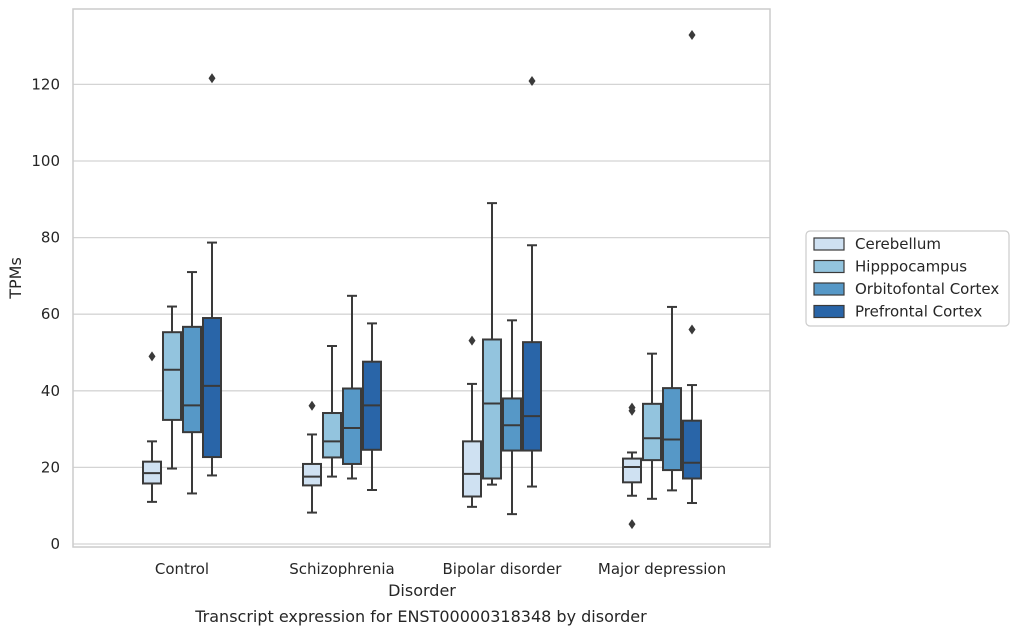 The height and width of the screenshot is (634, 1018). Describe the element at coordinates (50, 391) in the screenshot. I see `y-tick-label: 40` at that location.